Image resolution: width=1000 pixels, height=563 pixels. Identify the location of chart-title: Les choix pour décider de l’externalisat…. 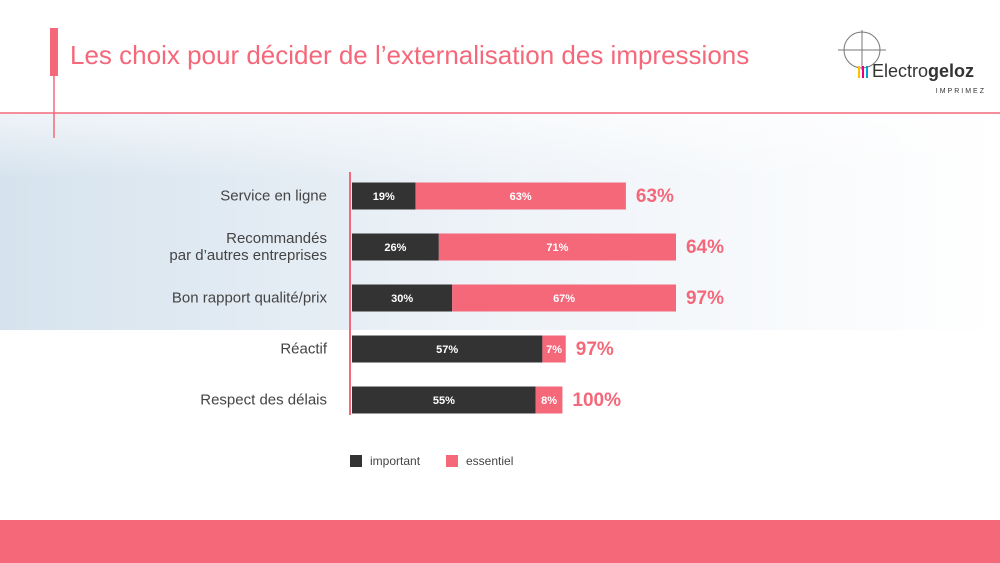
(409, 55).